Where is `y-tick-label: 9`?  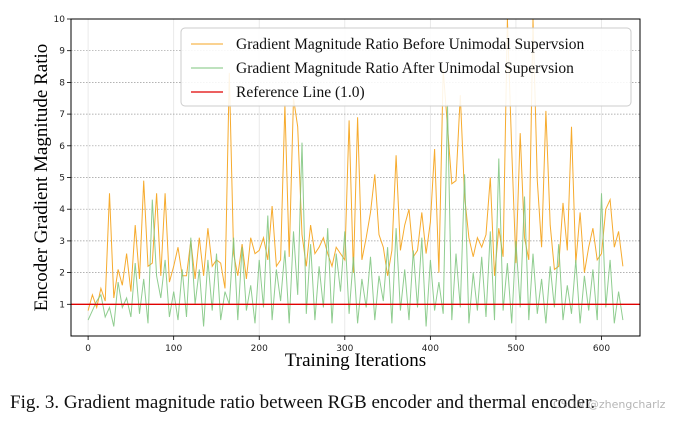 y-tick-label: 9 is located at coordinates (62, 52).